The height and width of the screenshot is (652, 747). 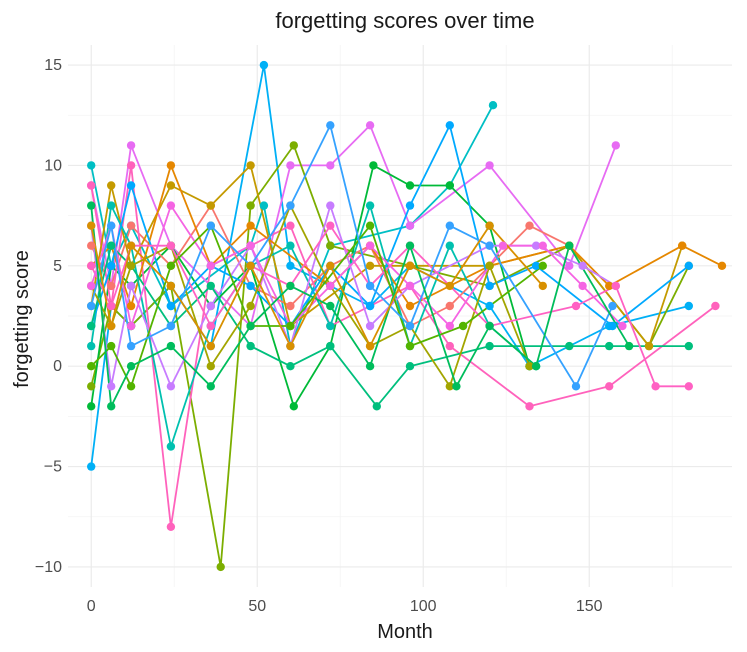 I want to click on chart-title: forgetting scores over time, so click(x=404, y=20).